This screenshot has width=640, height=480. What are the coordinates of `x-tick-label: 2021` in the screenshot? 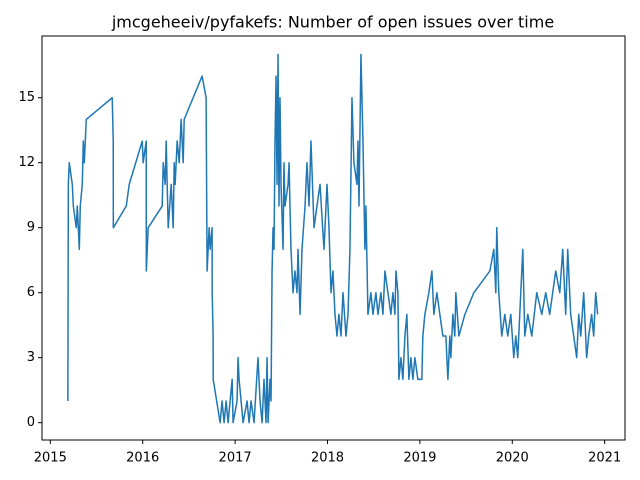 It's located at (604, 458).